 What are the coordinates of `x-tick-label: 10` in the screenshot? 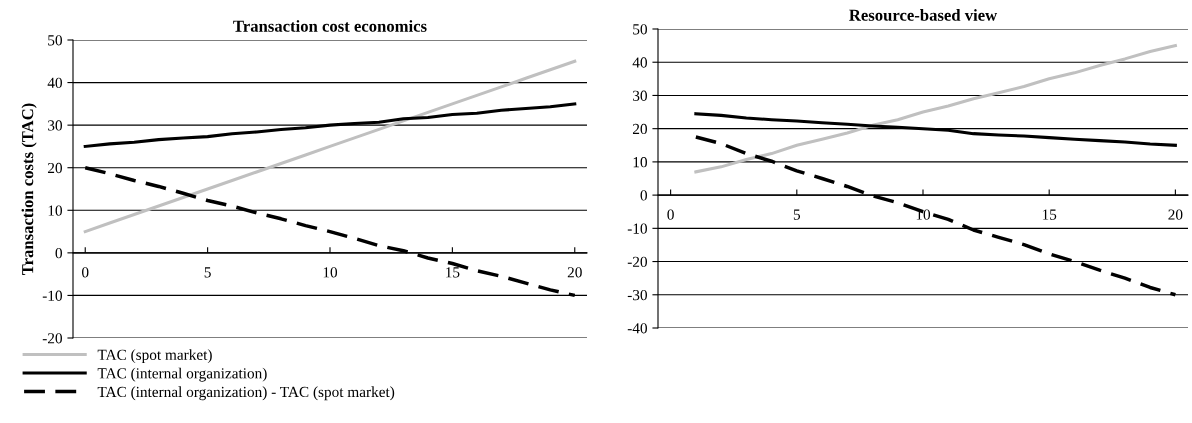 It's located at (330, 272).